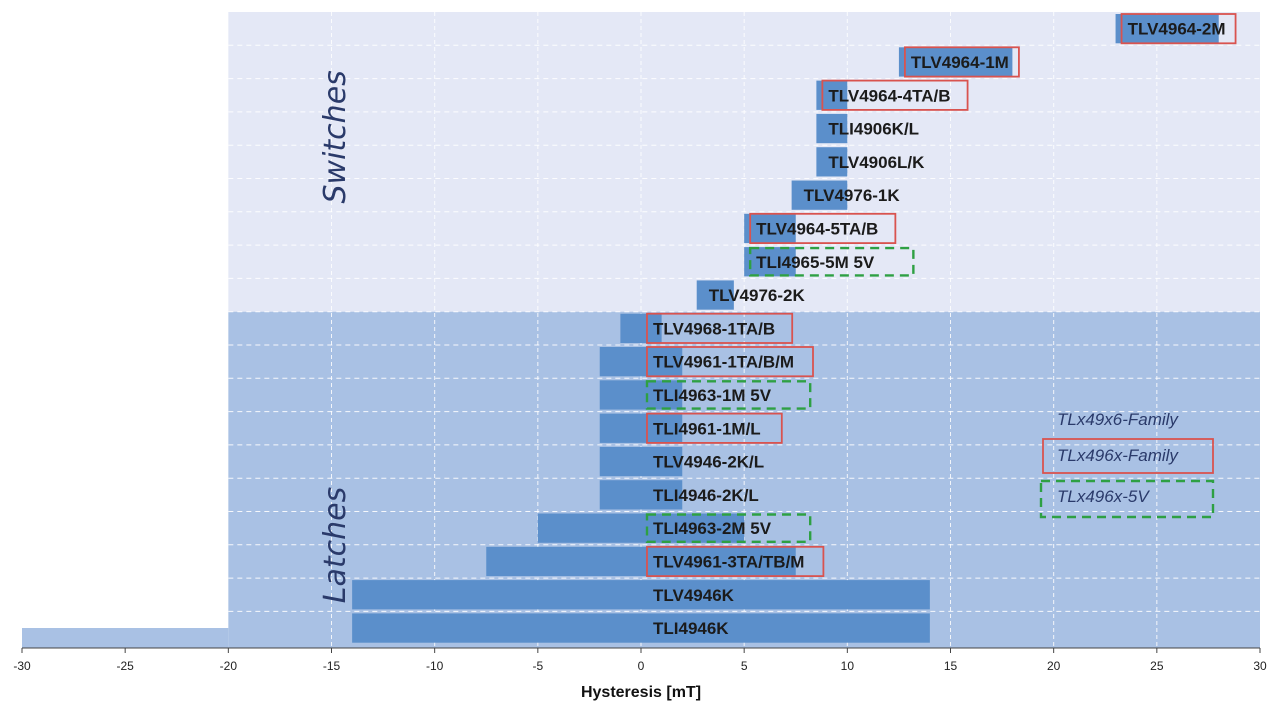  I want to click on legend: TLx49x6-Family TLx496x-Family TLx496x-5V, so click(1127, 464).